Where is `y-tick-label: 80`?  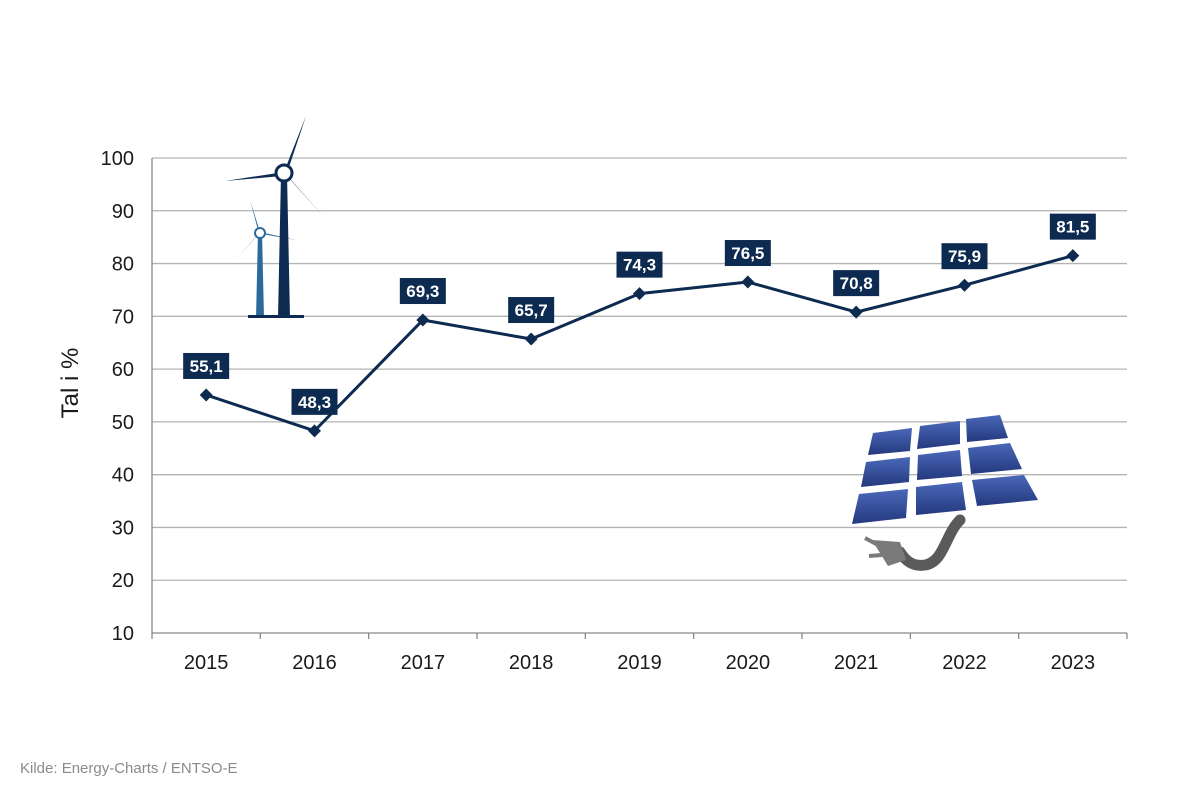
y-tick-label: 80 is located at coordinates (123, 265).